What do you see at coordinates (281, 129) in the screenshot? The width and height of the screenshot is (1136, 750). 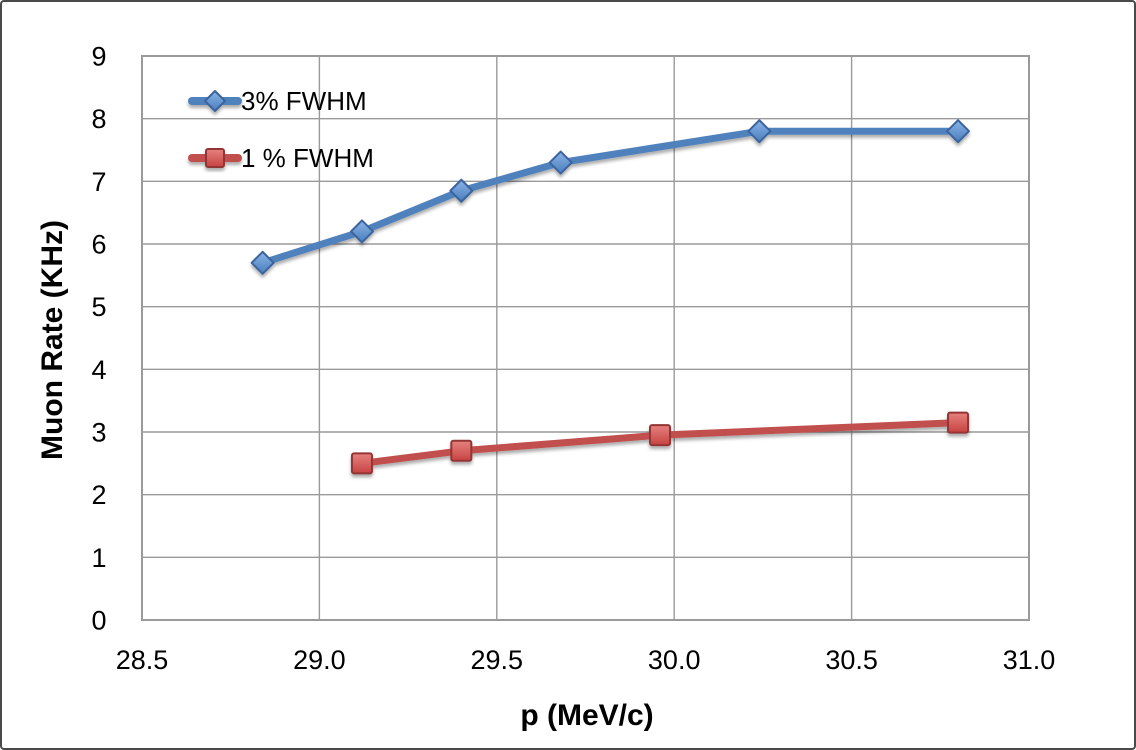 I see `legend: 3% FWHM 1 % FWHM` at bounding box center [281, 129].